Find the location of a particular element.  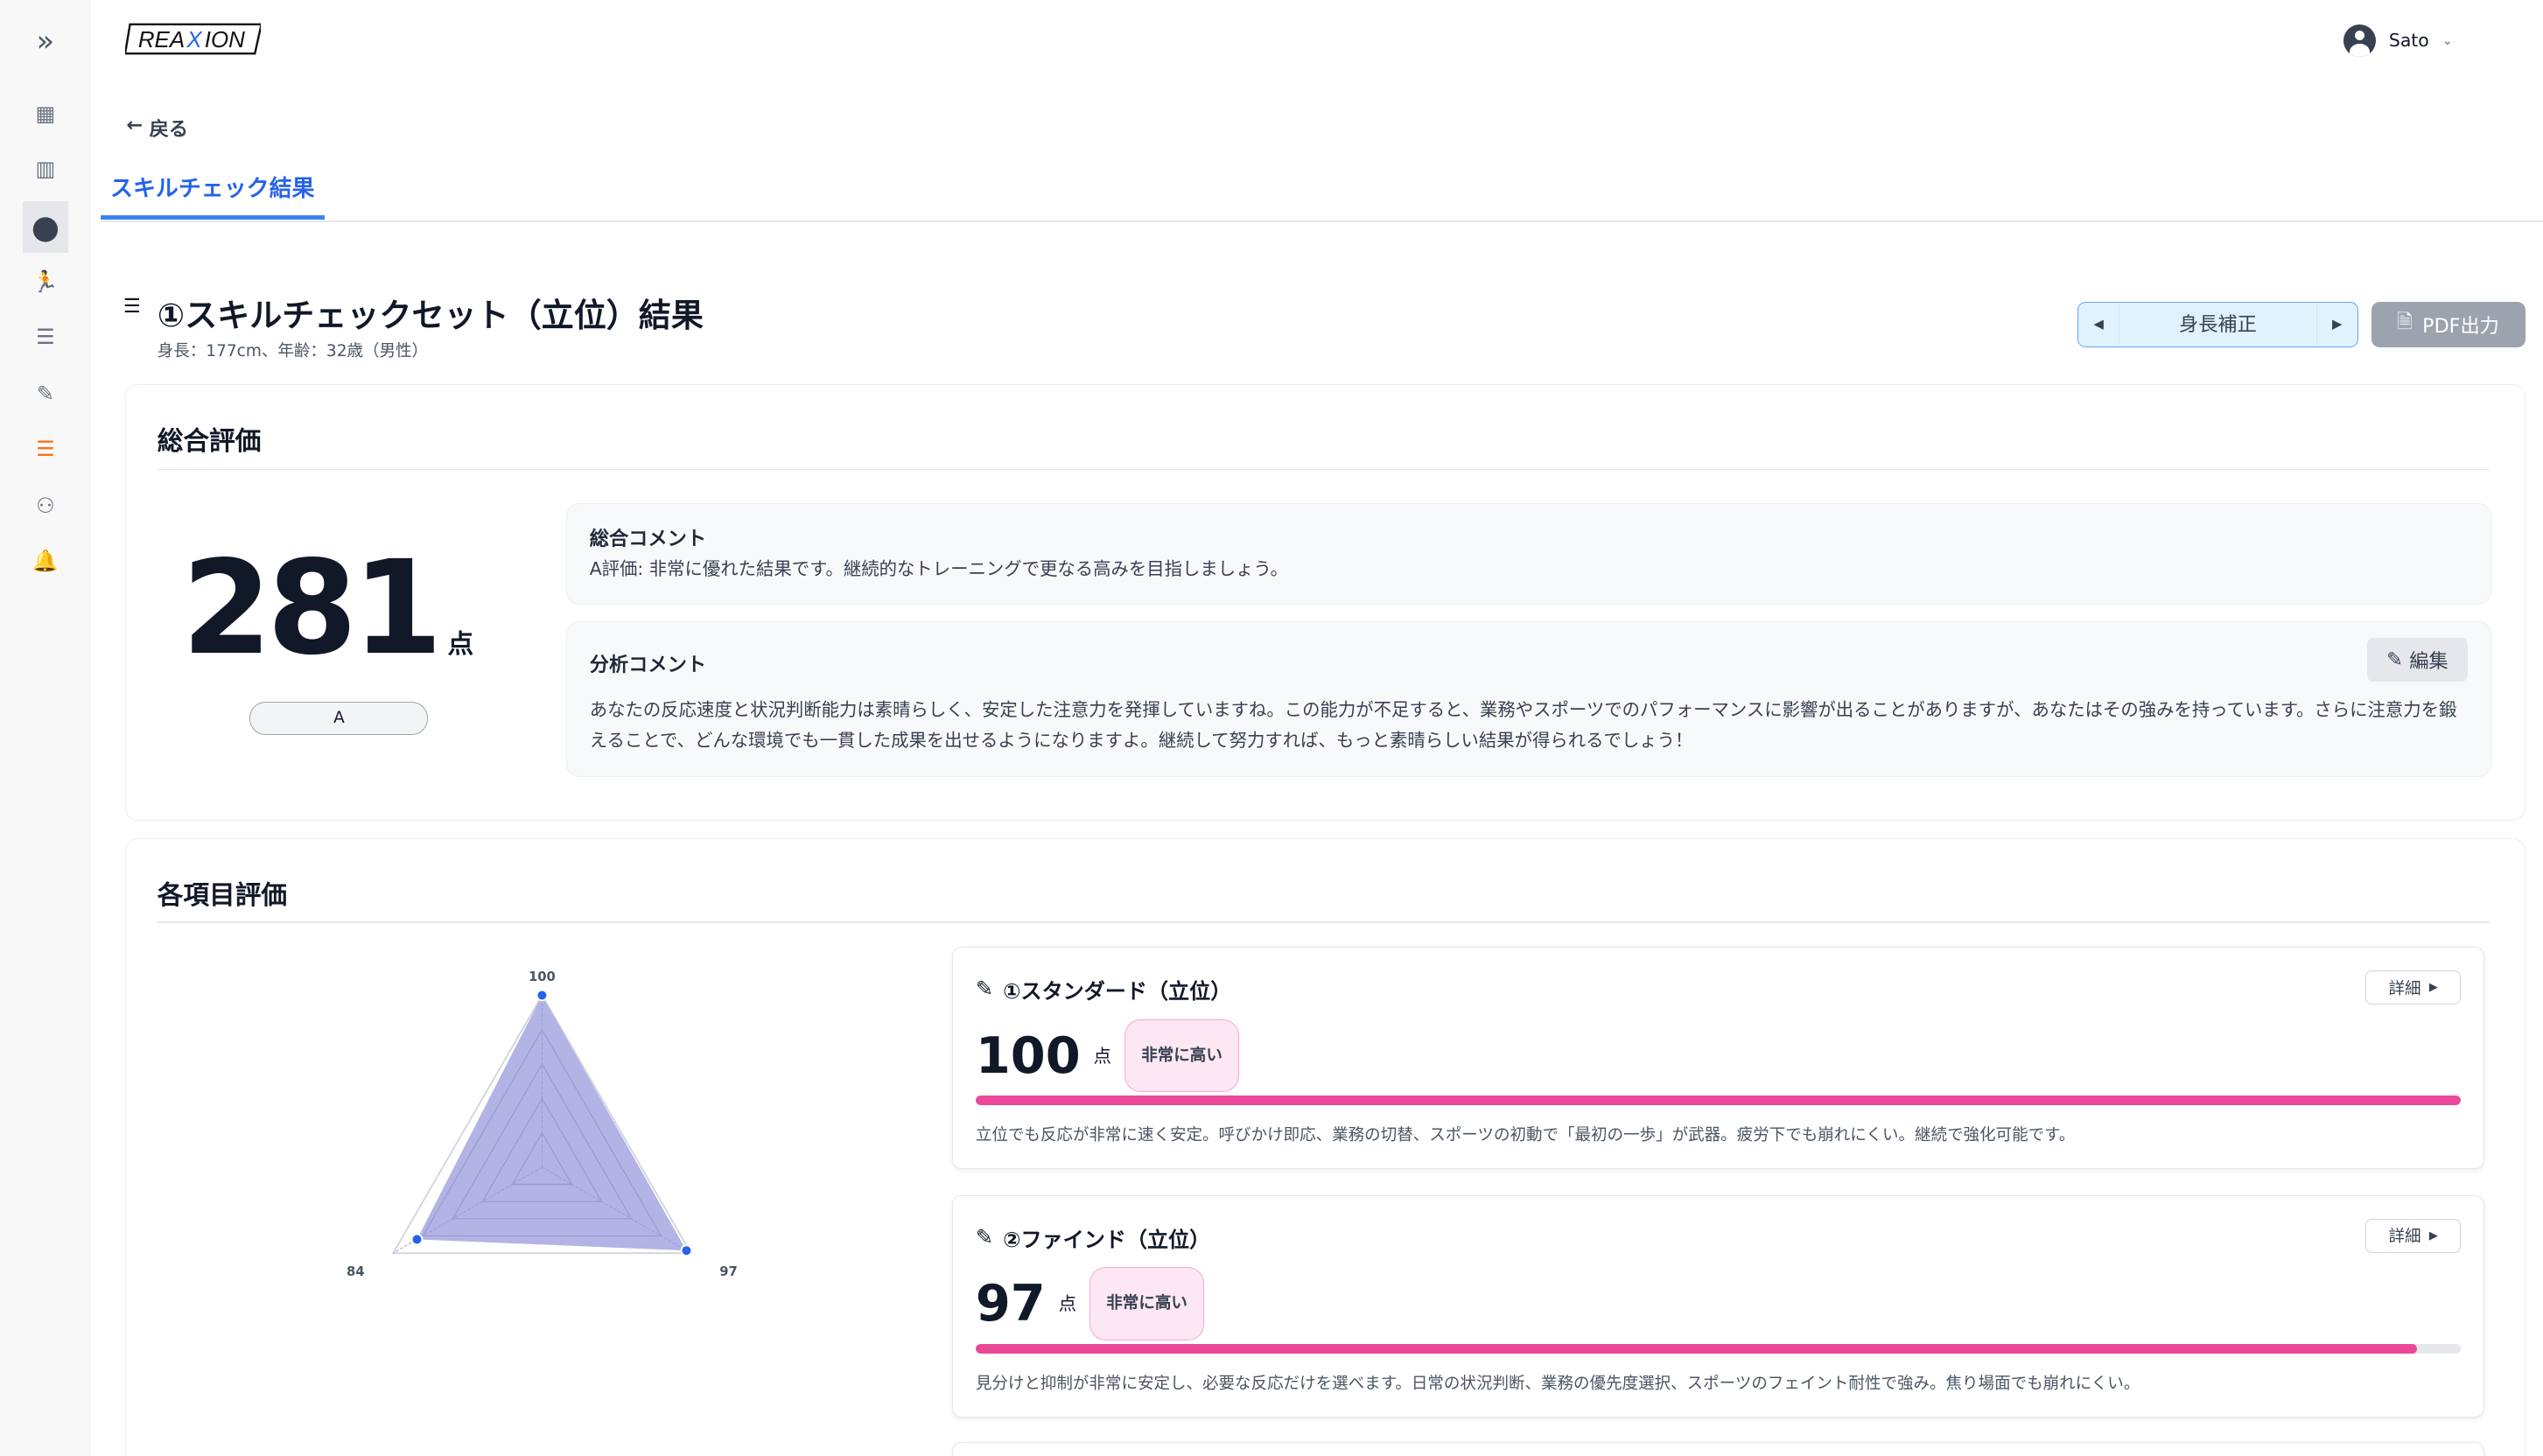

reaxion-logo: REA X ION is located at coordinates (193, 39).